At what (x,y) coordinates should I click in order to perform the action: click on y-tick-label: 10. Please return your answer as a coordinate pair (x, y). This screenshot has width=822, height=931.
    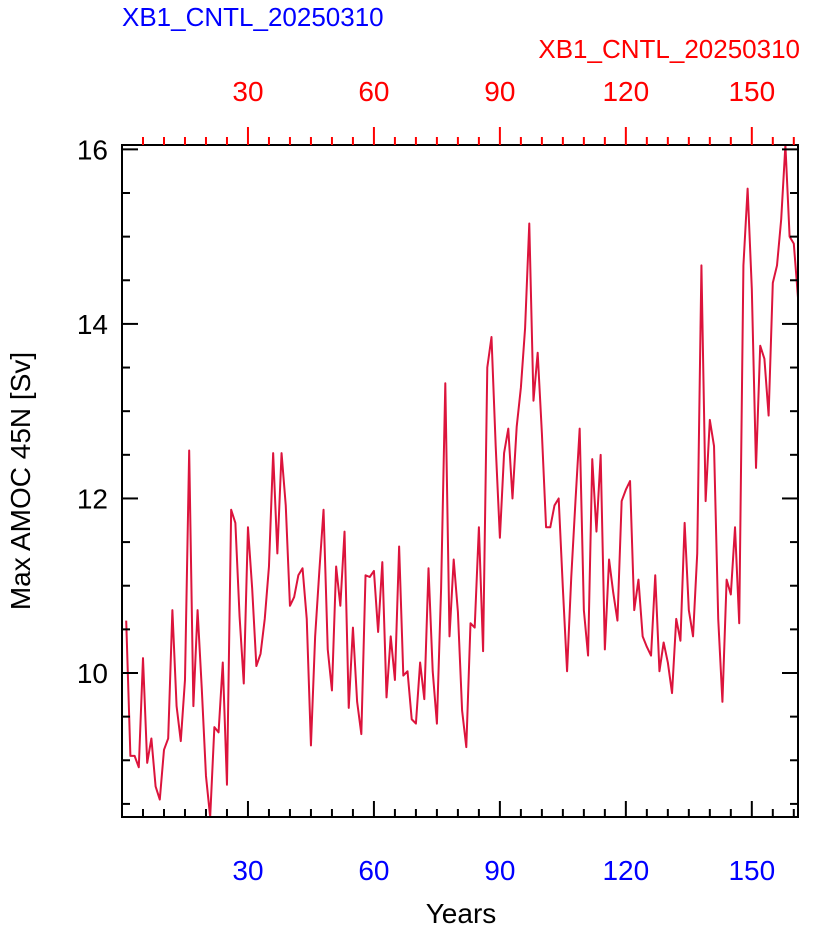
    Looking at the image, I should click on (92, 673).